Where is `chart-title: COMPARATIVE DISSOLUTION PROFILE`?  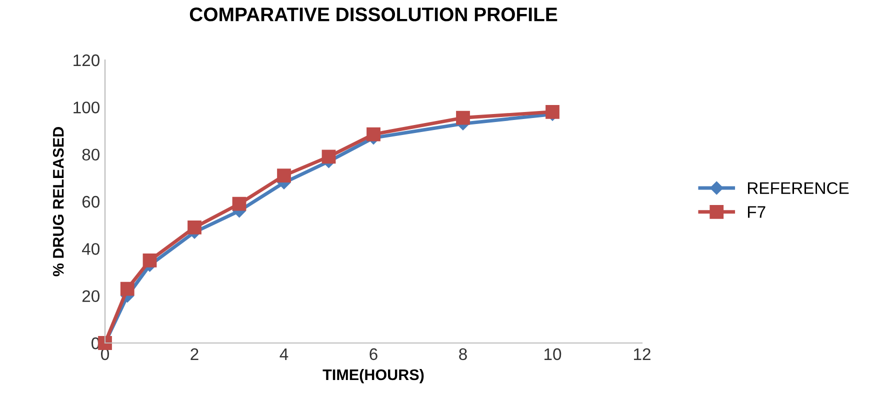
chart-title: COMPARATIVE DISSOLUTION PROFILE is located at coordinates (374, 15).